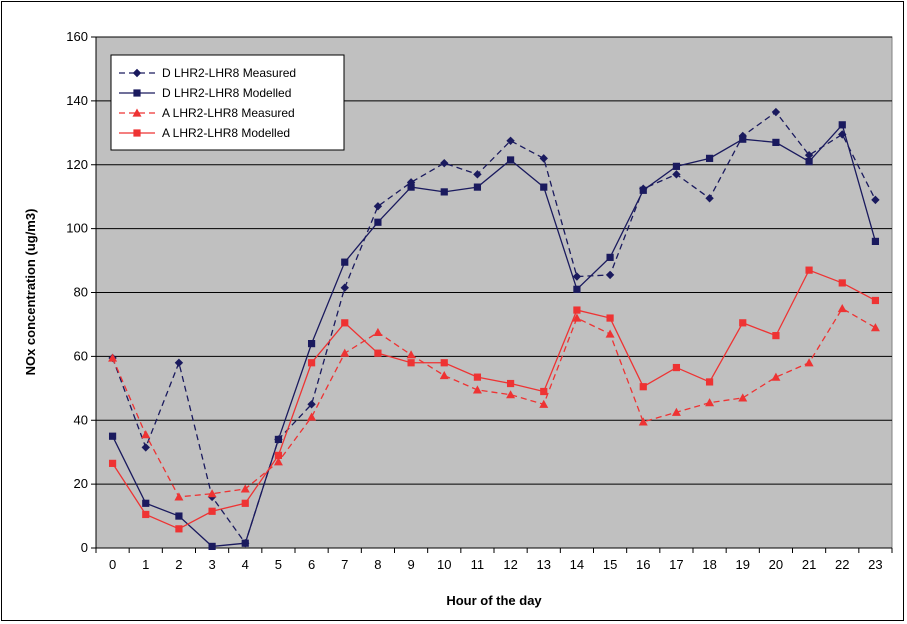  What do you see at coordinates (245, 564) in the screenshot?
I see `x-tick-label: 4` at bounding box center [245, 564].